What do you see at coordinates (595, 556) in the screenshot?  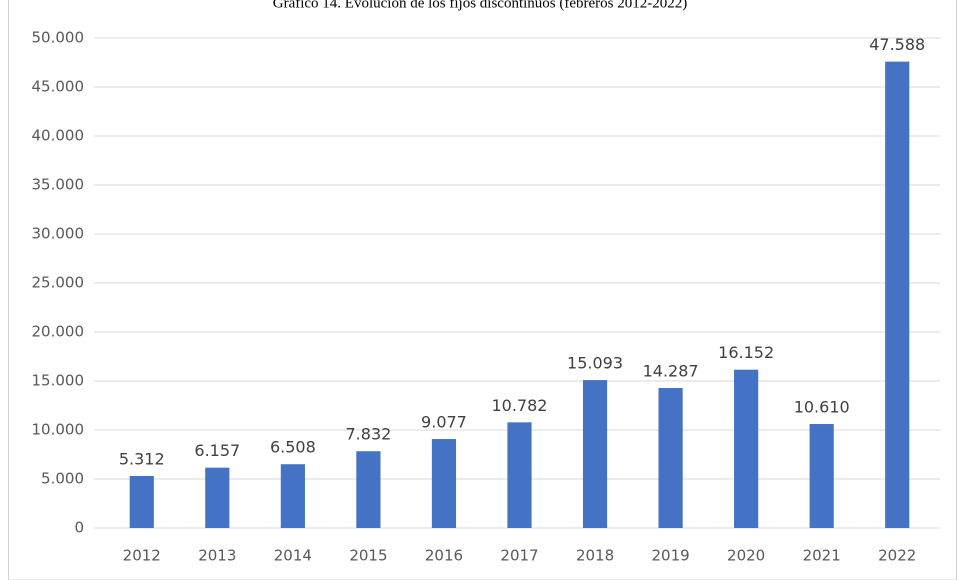 I see `x-tick-label: 2018` at bounding box center [595, 556].